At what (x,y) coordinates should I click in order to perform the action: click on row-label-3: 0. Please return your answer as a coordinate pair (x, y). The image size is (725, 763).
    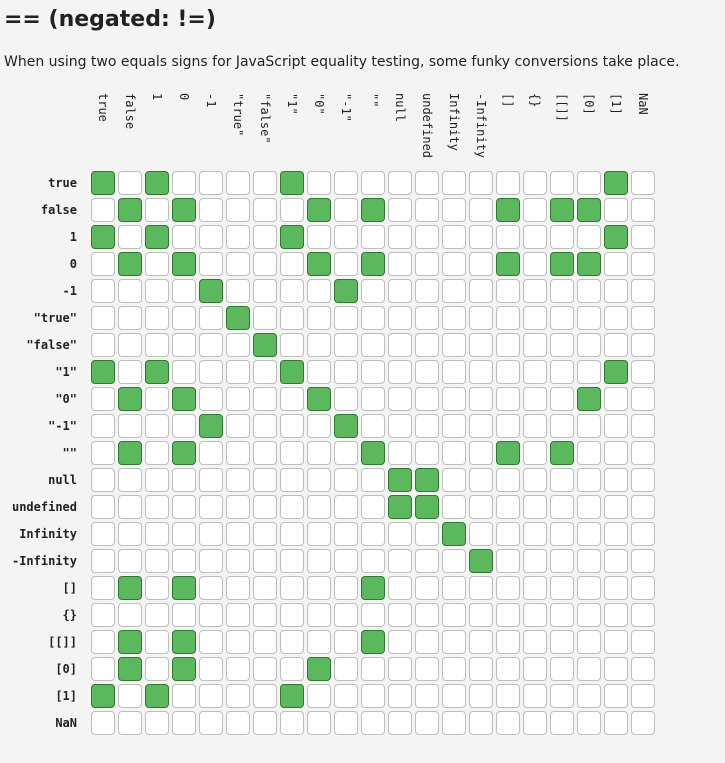
    Looking at the image, I should click on (73, 264).